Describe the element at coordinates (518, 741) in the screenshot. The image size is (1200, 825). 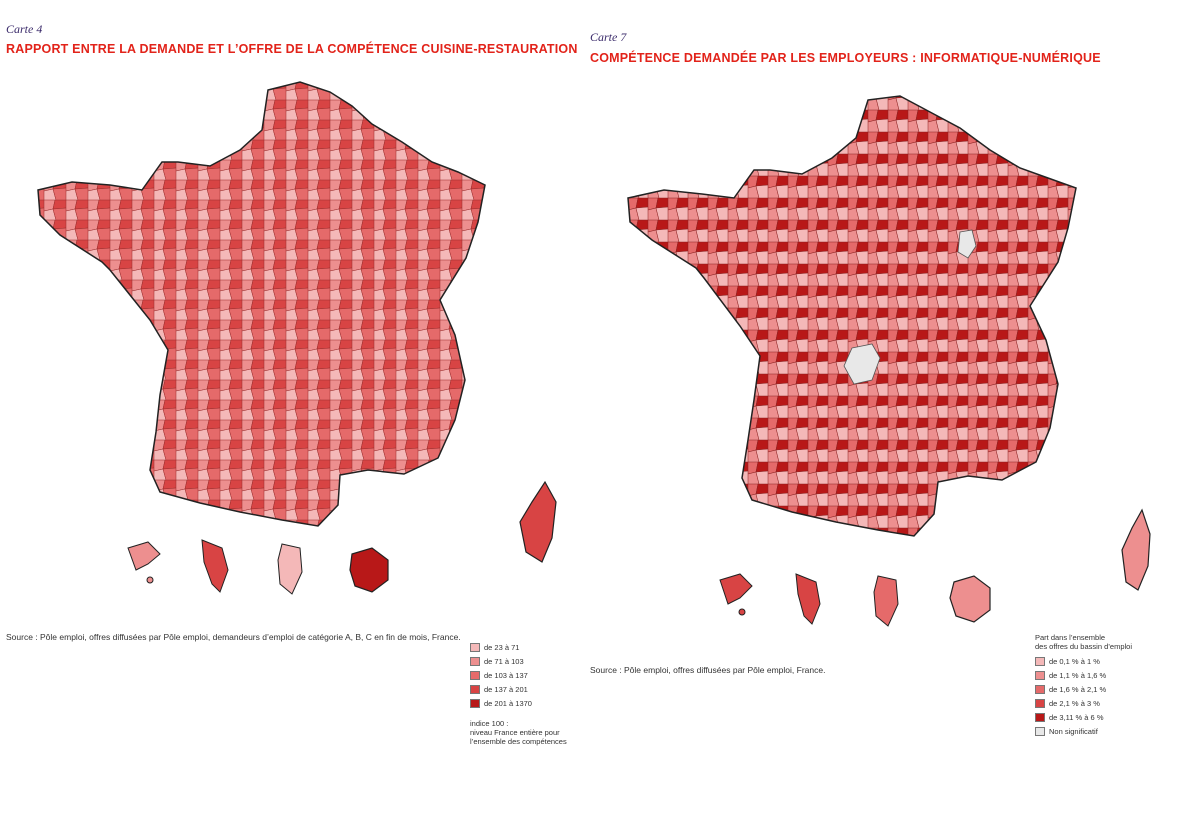
I see `legend-note-line: l’ensemble des compétences` at that location.